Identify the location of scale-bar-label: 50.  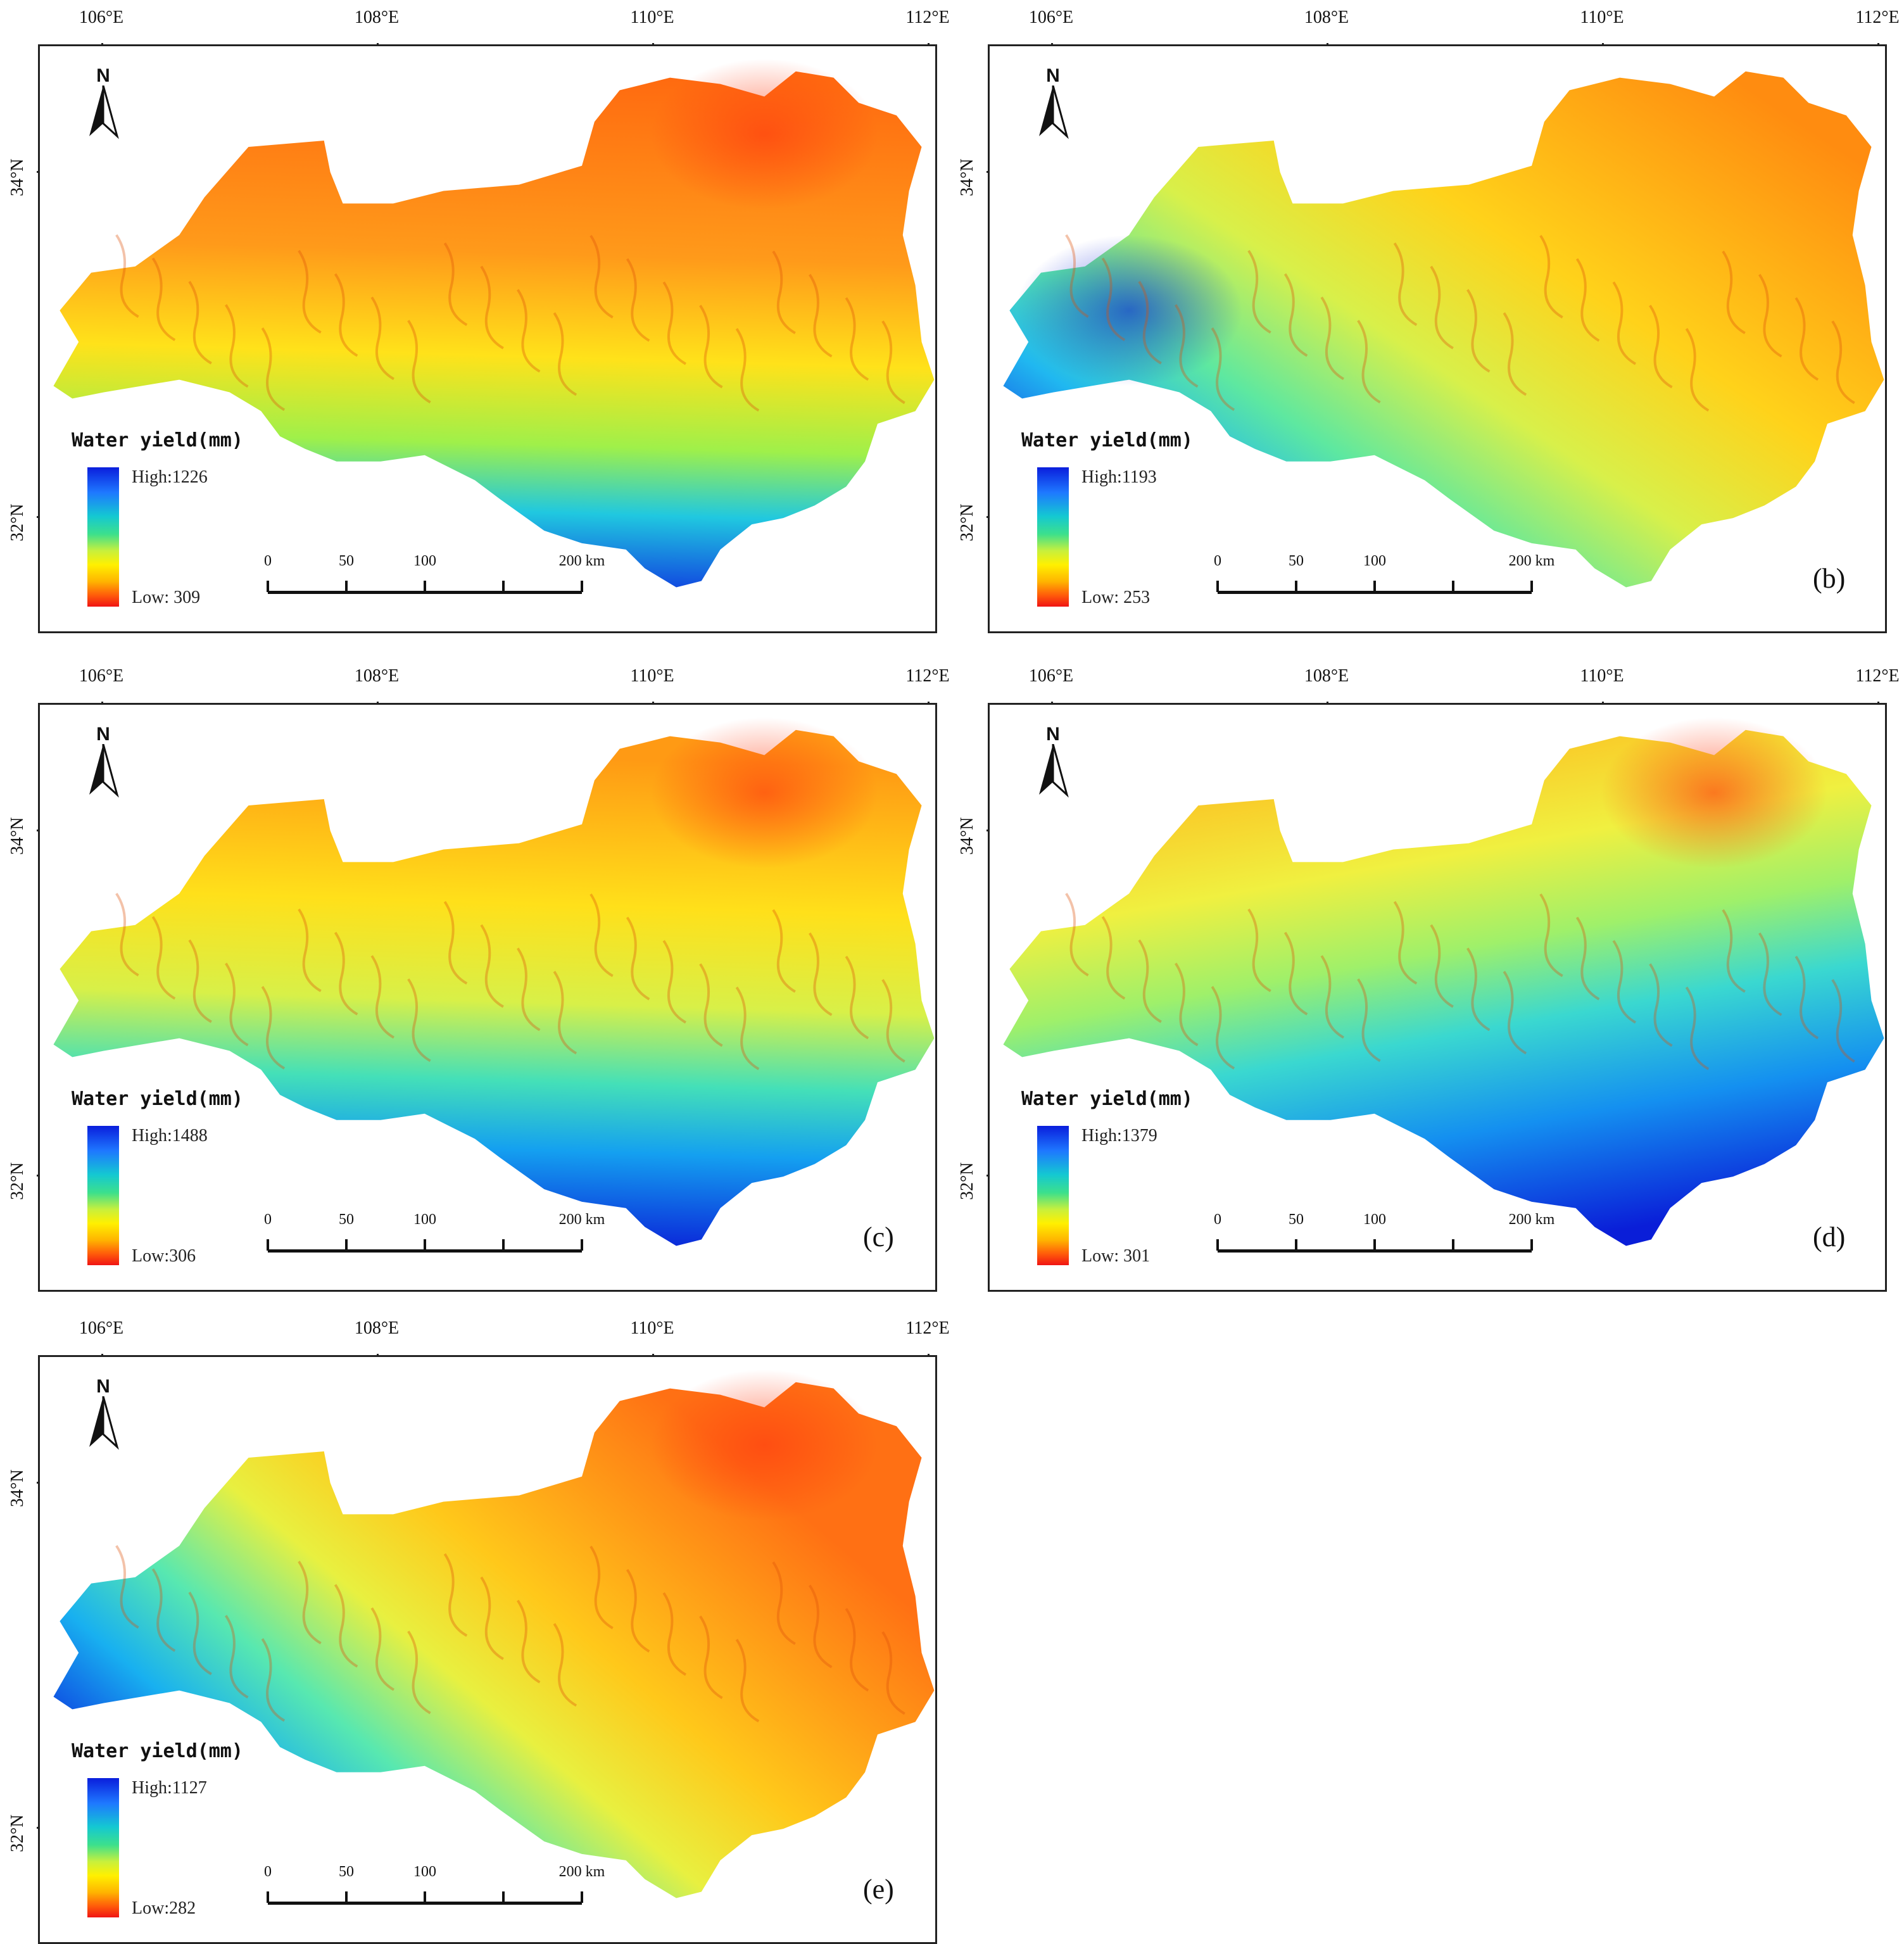
(1296, 561).